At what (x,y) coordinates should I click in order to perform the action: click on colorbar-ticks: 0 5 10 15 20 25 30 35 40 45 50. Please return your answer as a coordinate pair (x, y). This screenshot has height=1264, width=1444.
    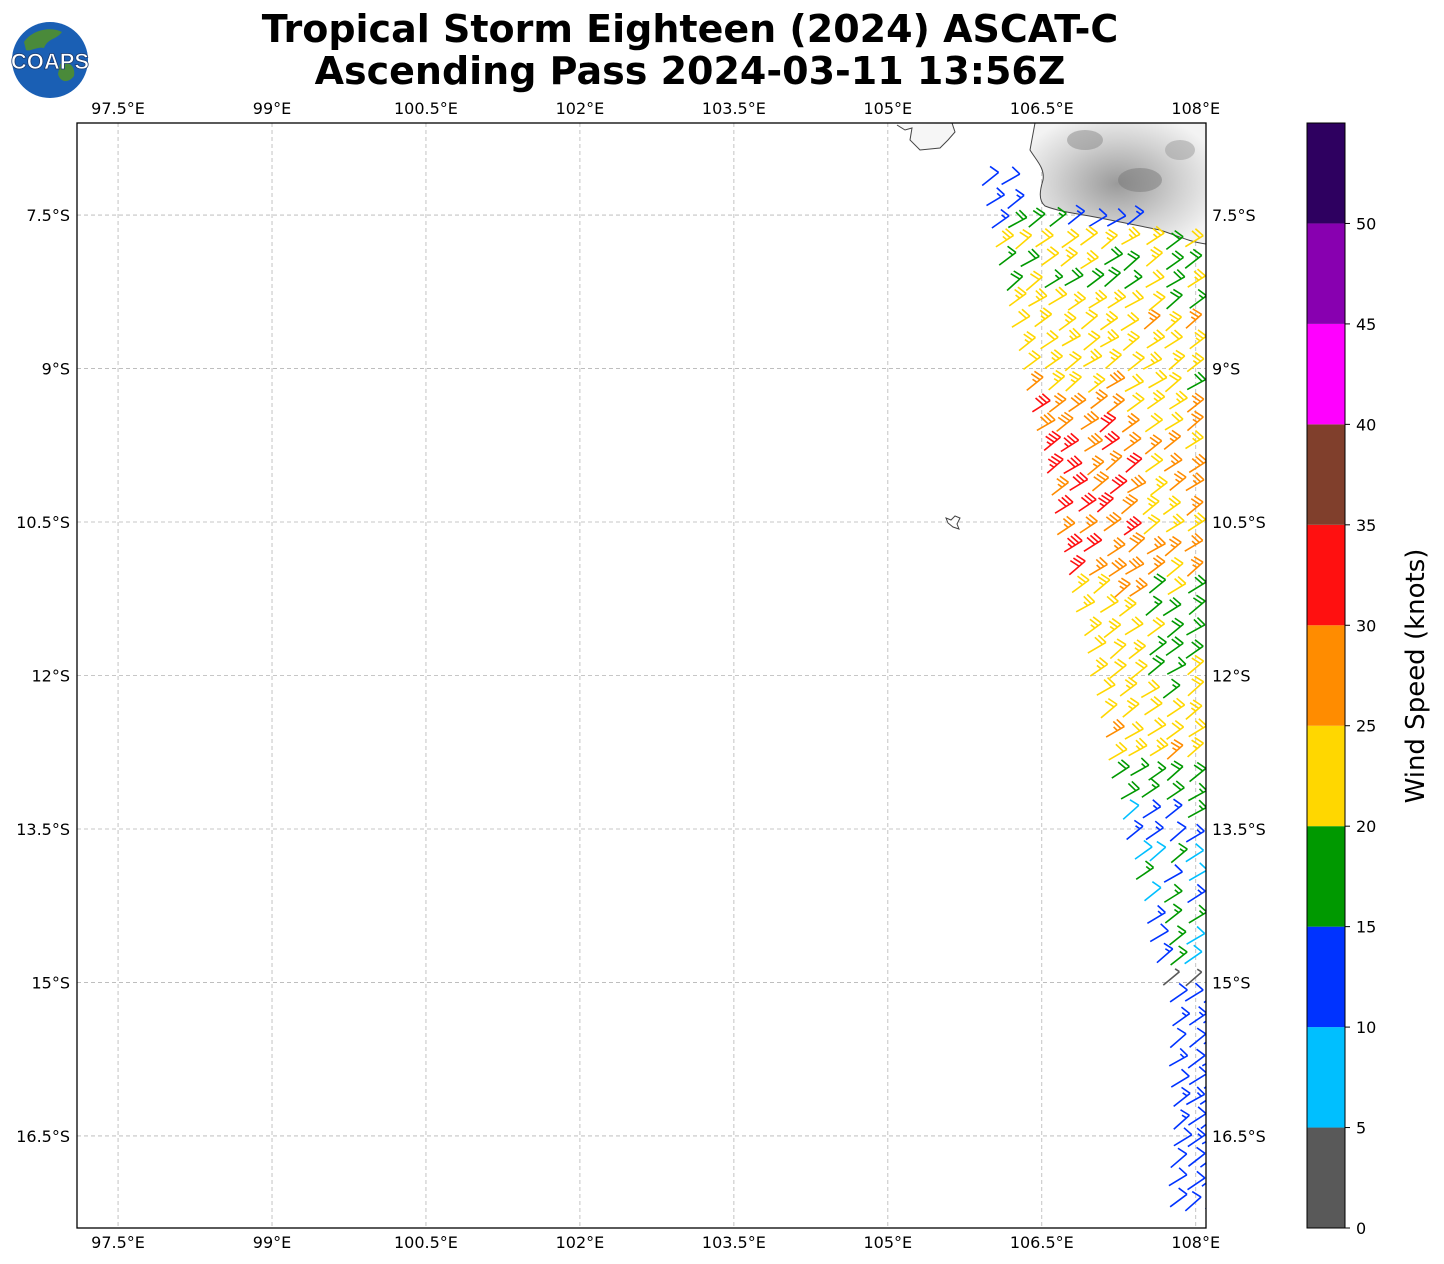
    Looking at the image, I should click on (1360, 726).